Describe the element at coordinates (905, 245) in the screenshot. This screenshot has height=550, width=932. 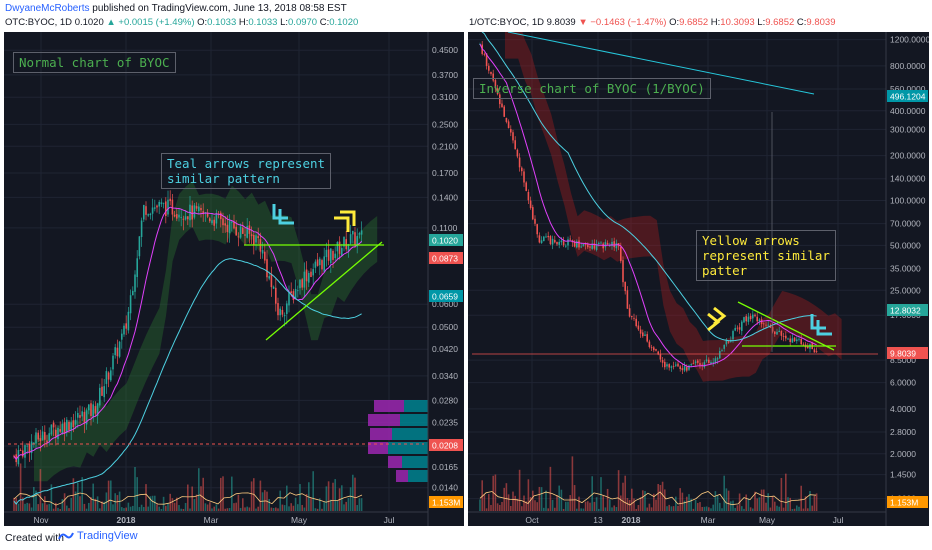
I see `y-tick-label: 50.0000` at that location.